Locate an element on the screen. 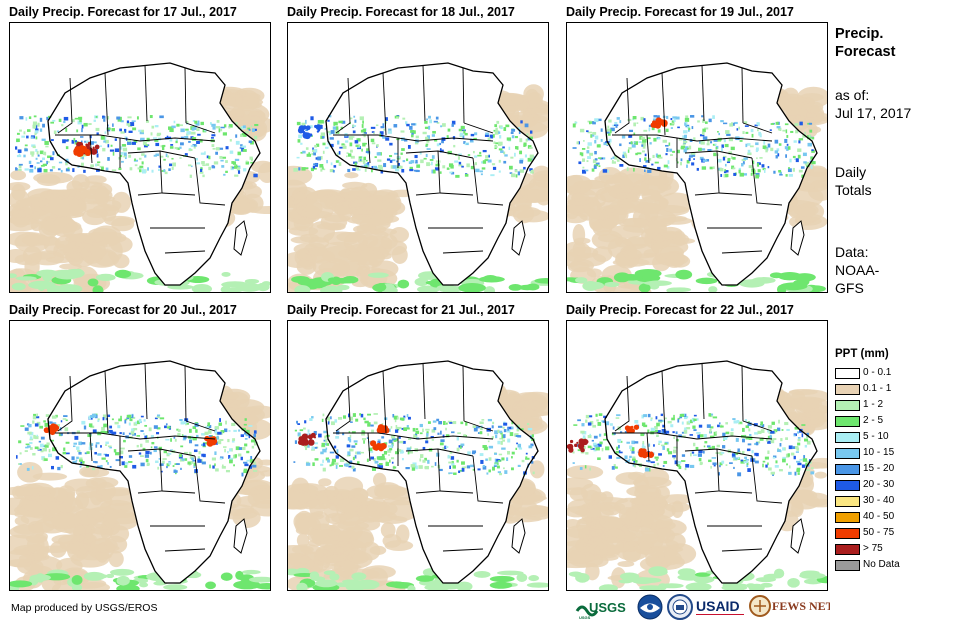  legend-swatch is located at coordinates (847, 565).